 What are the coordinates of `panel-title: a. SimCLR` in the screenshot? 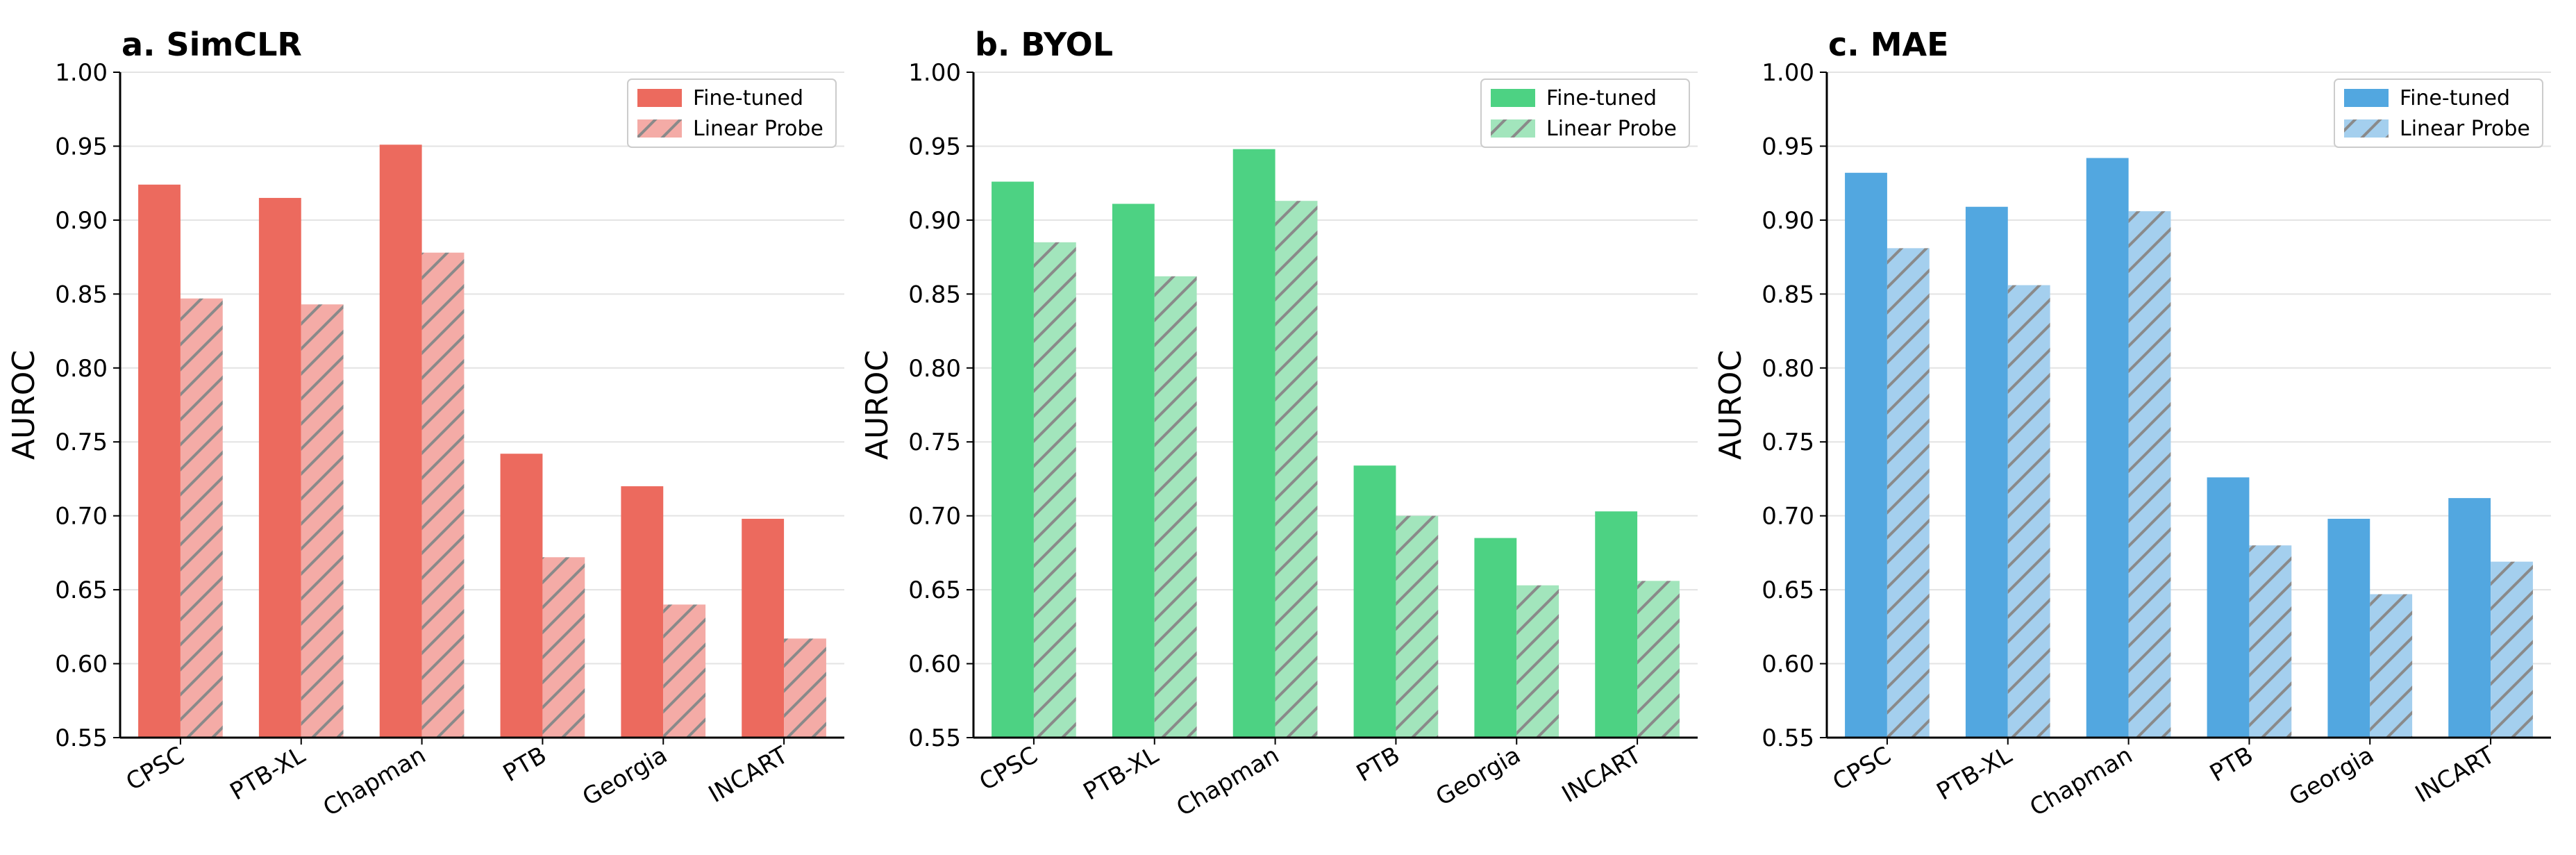 It's located at (212, 45).